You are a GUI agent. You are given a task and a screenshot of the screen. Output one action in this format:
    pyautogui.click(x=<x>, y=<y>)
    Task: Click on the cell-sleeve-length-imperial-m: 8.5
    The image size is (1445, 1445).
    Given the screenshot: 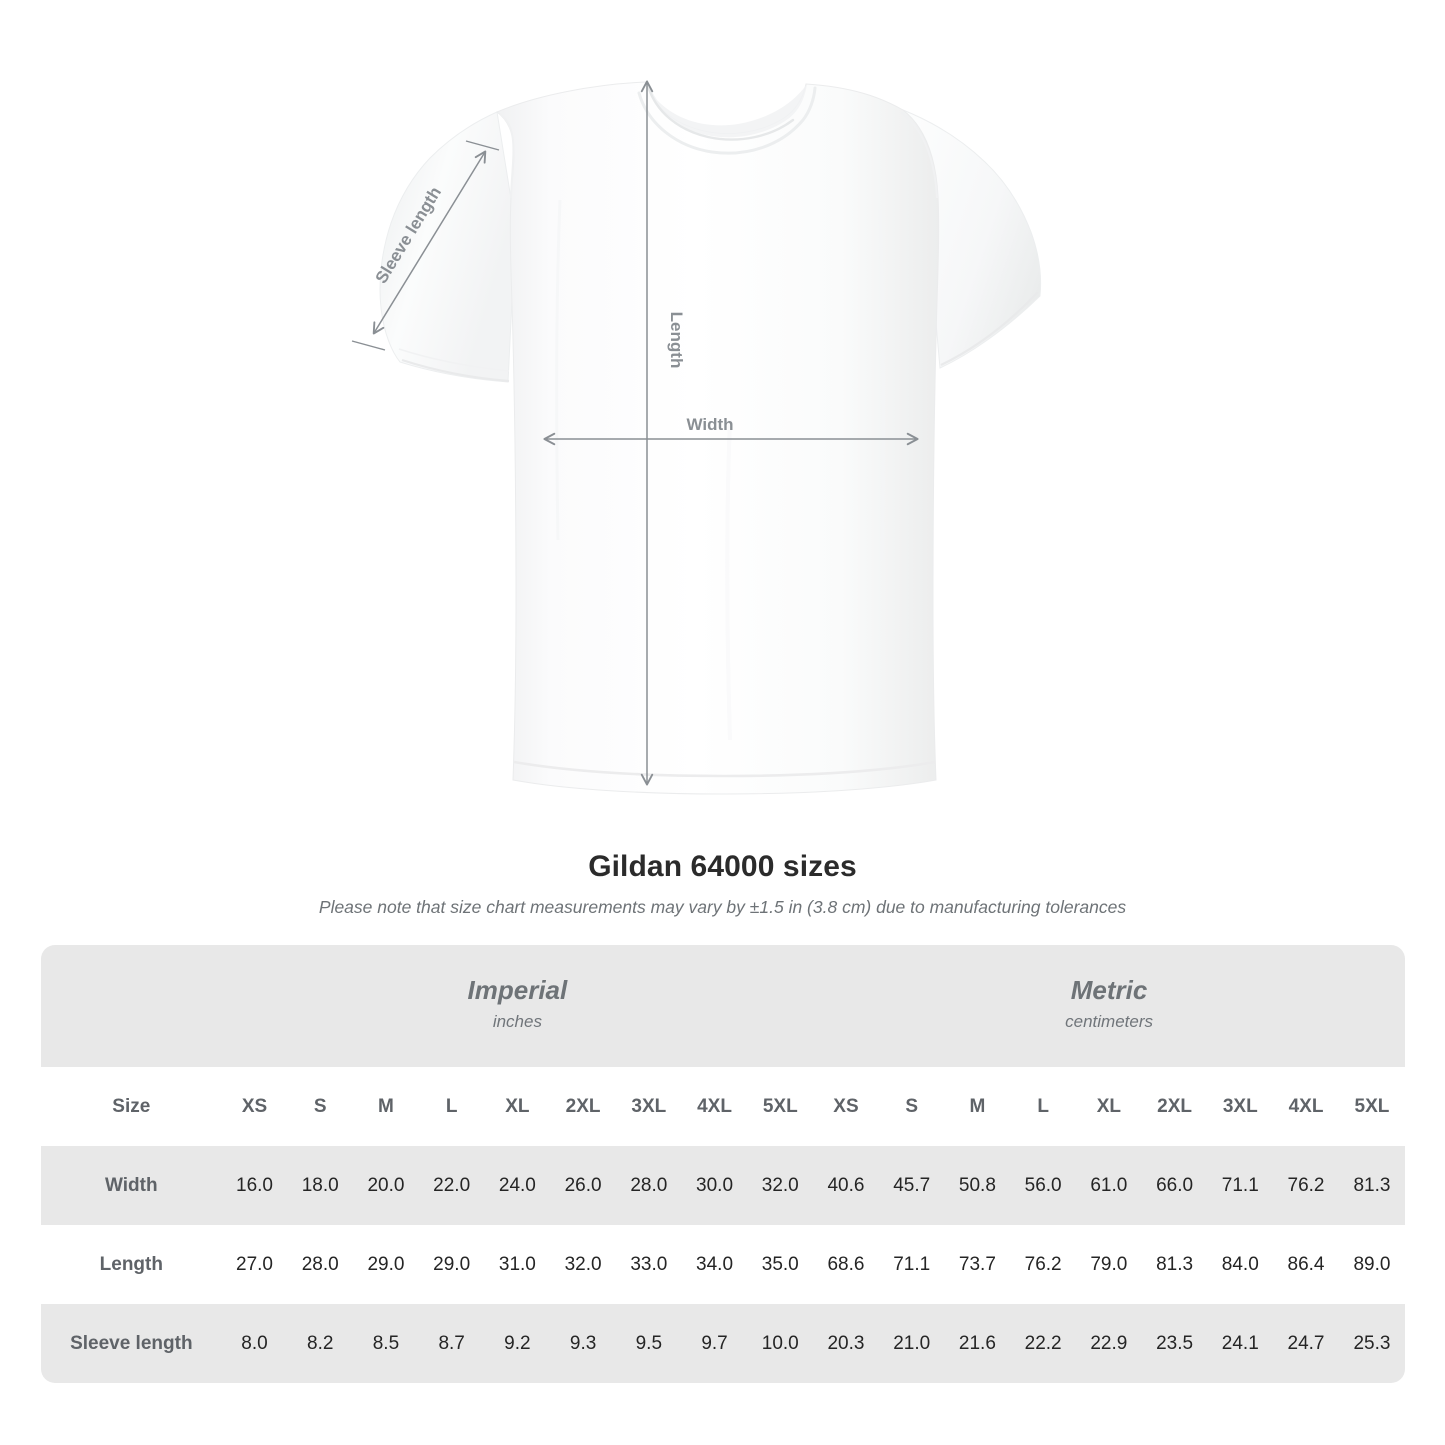 What is the action you would take?
    pyautogui.click(x=386, y=1343)
    